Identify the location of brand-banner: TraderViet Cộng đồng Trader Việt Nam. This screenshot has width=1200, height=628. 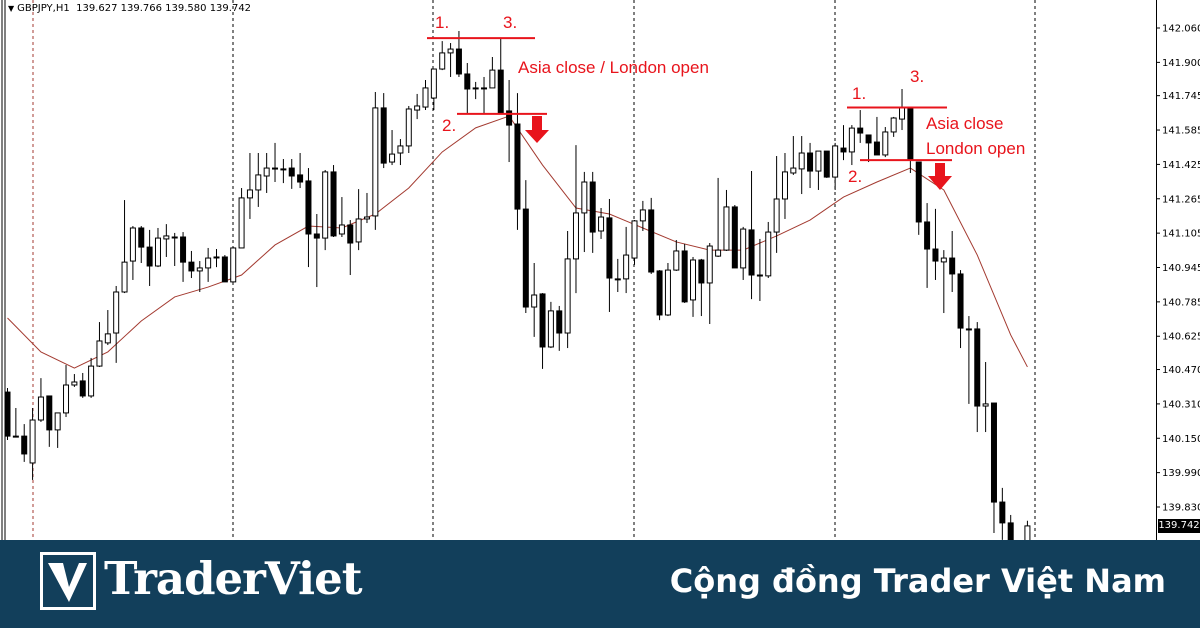
(600, 584).